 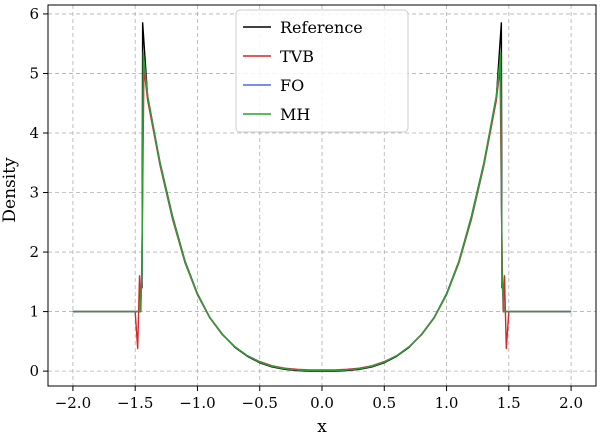 I want to click on x-tick-label: 1.0, so click(x=447, y=403).